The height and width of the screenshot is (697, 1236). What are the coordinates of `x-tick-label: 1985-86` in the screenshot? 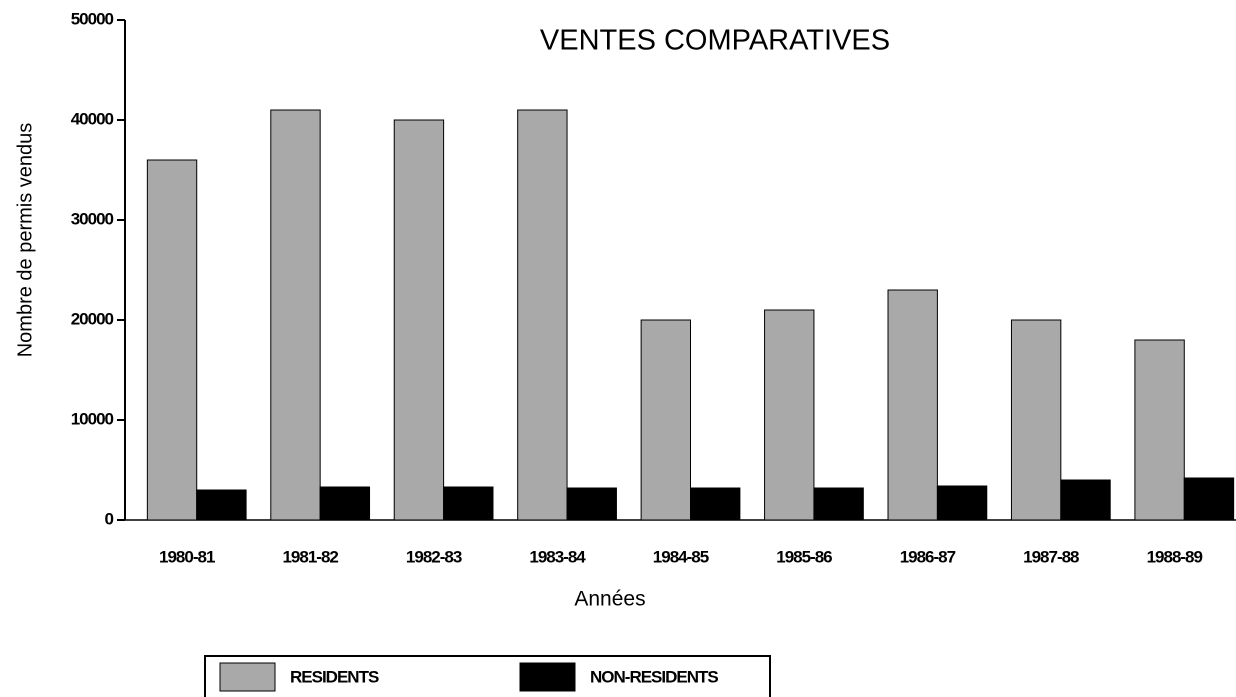 It's located at (804, 556).